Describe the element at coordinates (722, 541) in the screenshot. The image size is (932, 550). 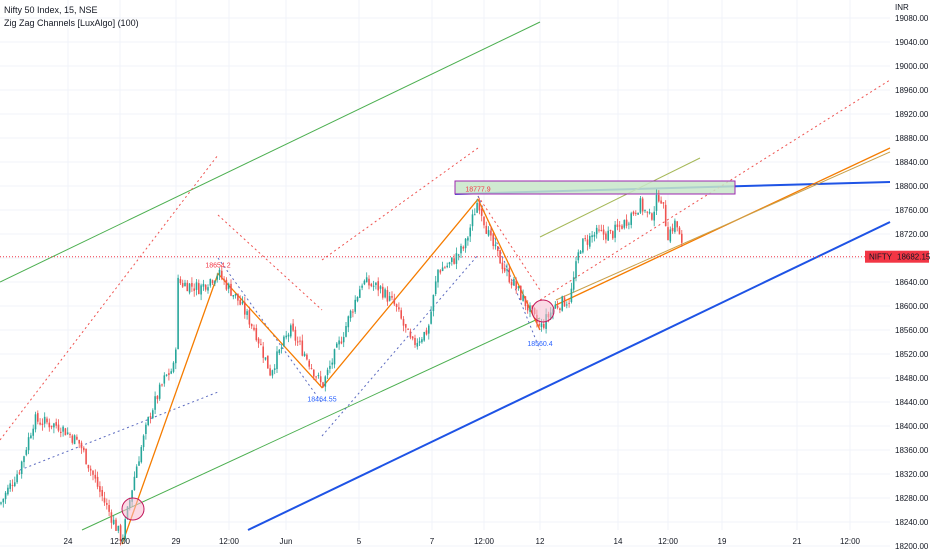
I see `x-tick-label: 19` at that location.